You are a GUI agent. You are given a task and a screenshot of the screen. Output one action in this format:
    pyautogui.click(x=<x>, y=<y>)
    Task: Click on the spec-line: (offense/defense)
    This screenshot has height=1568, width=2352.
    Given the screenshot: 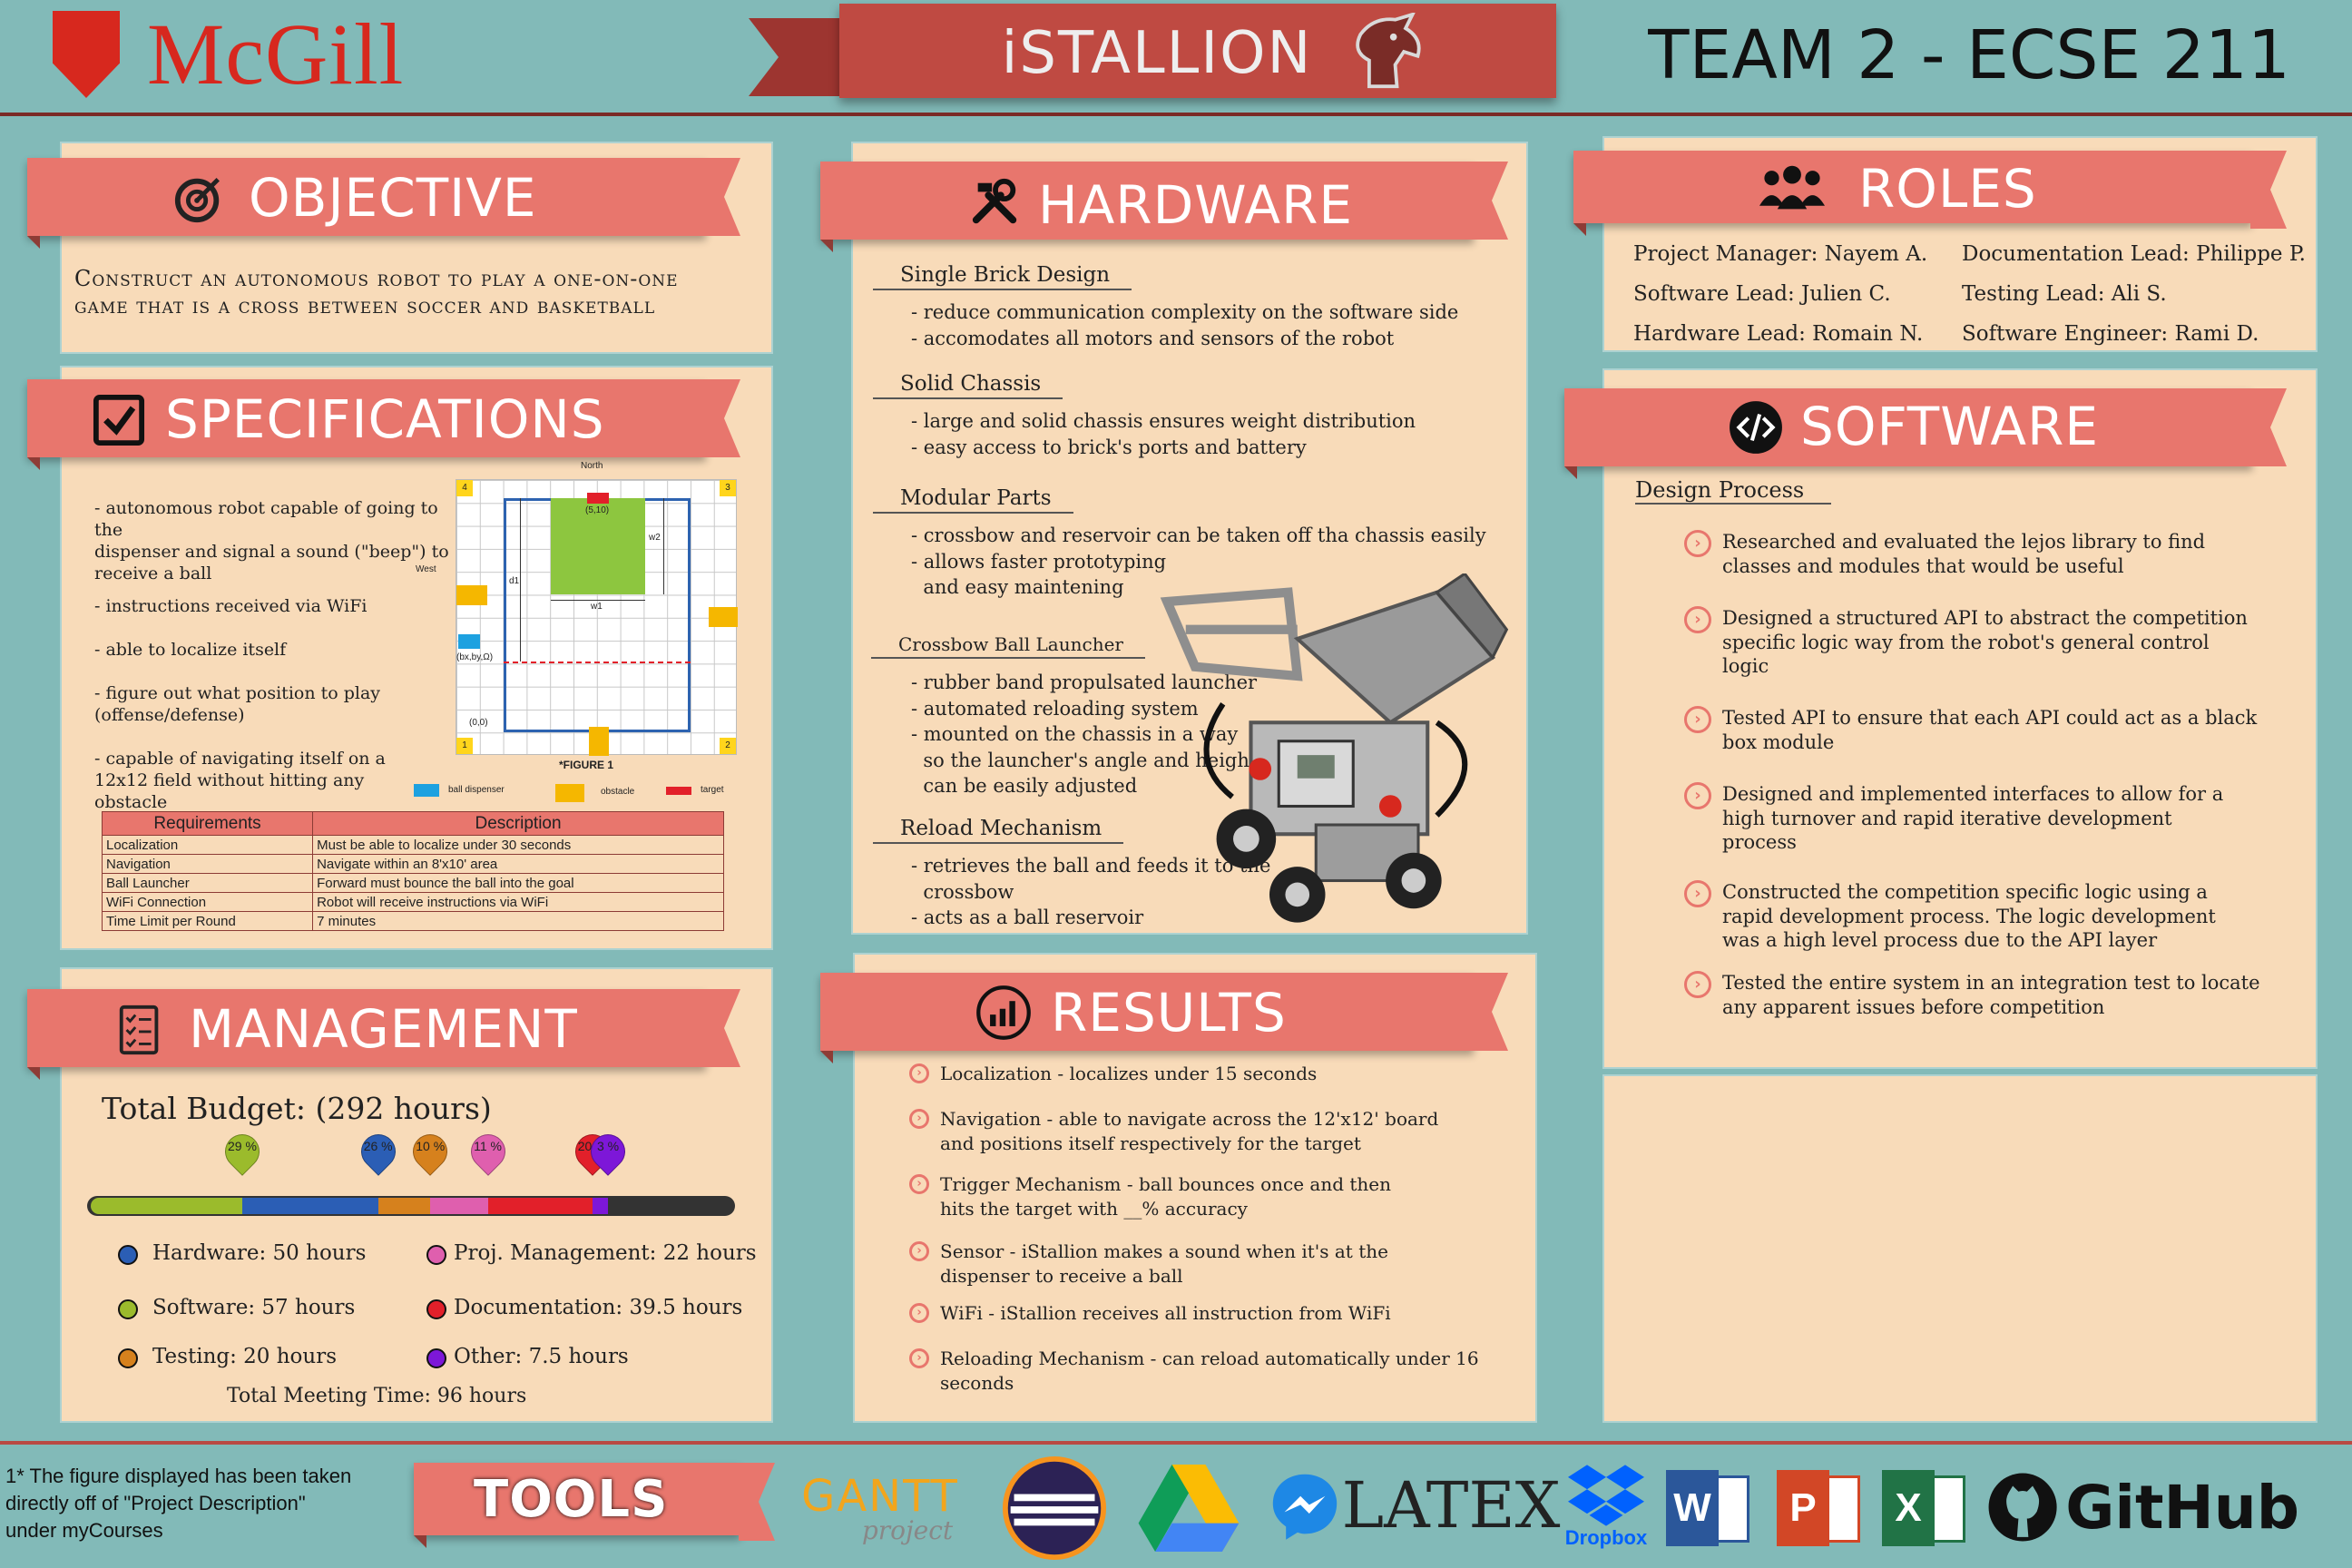 What is the action you would take?
    pyautogui.click(x=169, y=715)
    